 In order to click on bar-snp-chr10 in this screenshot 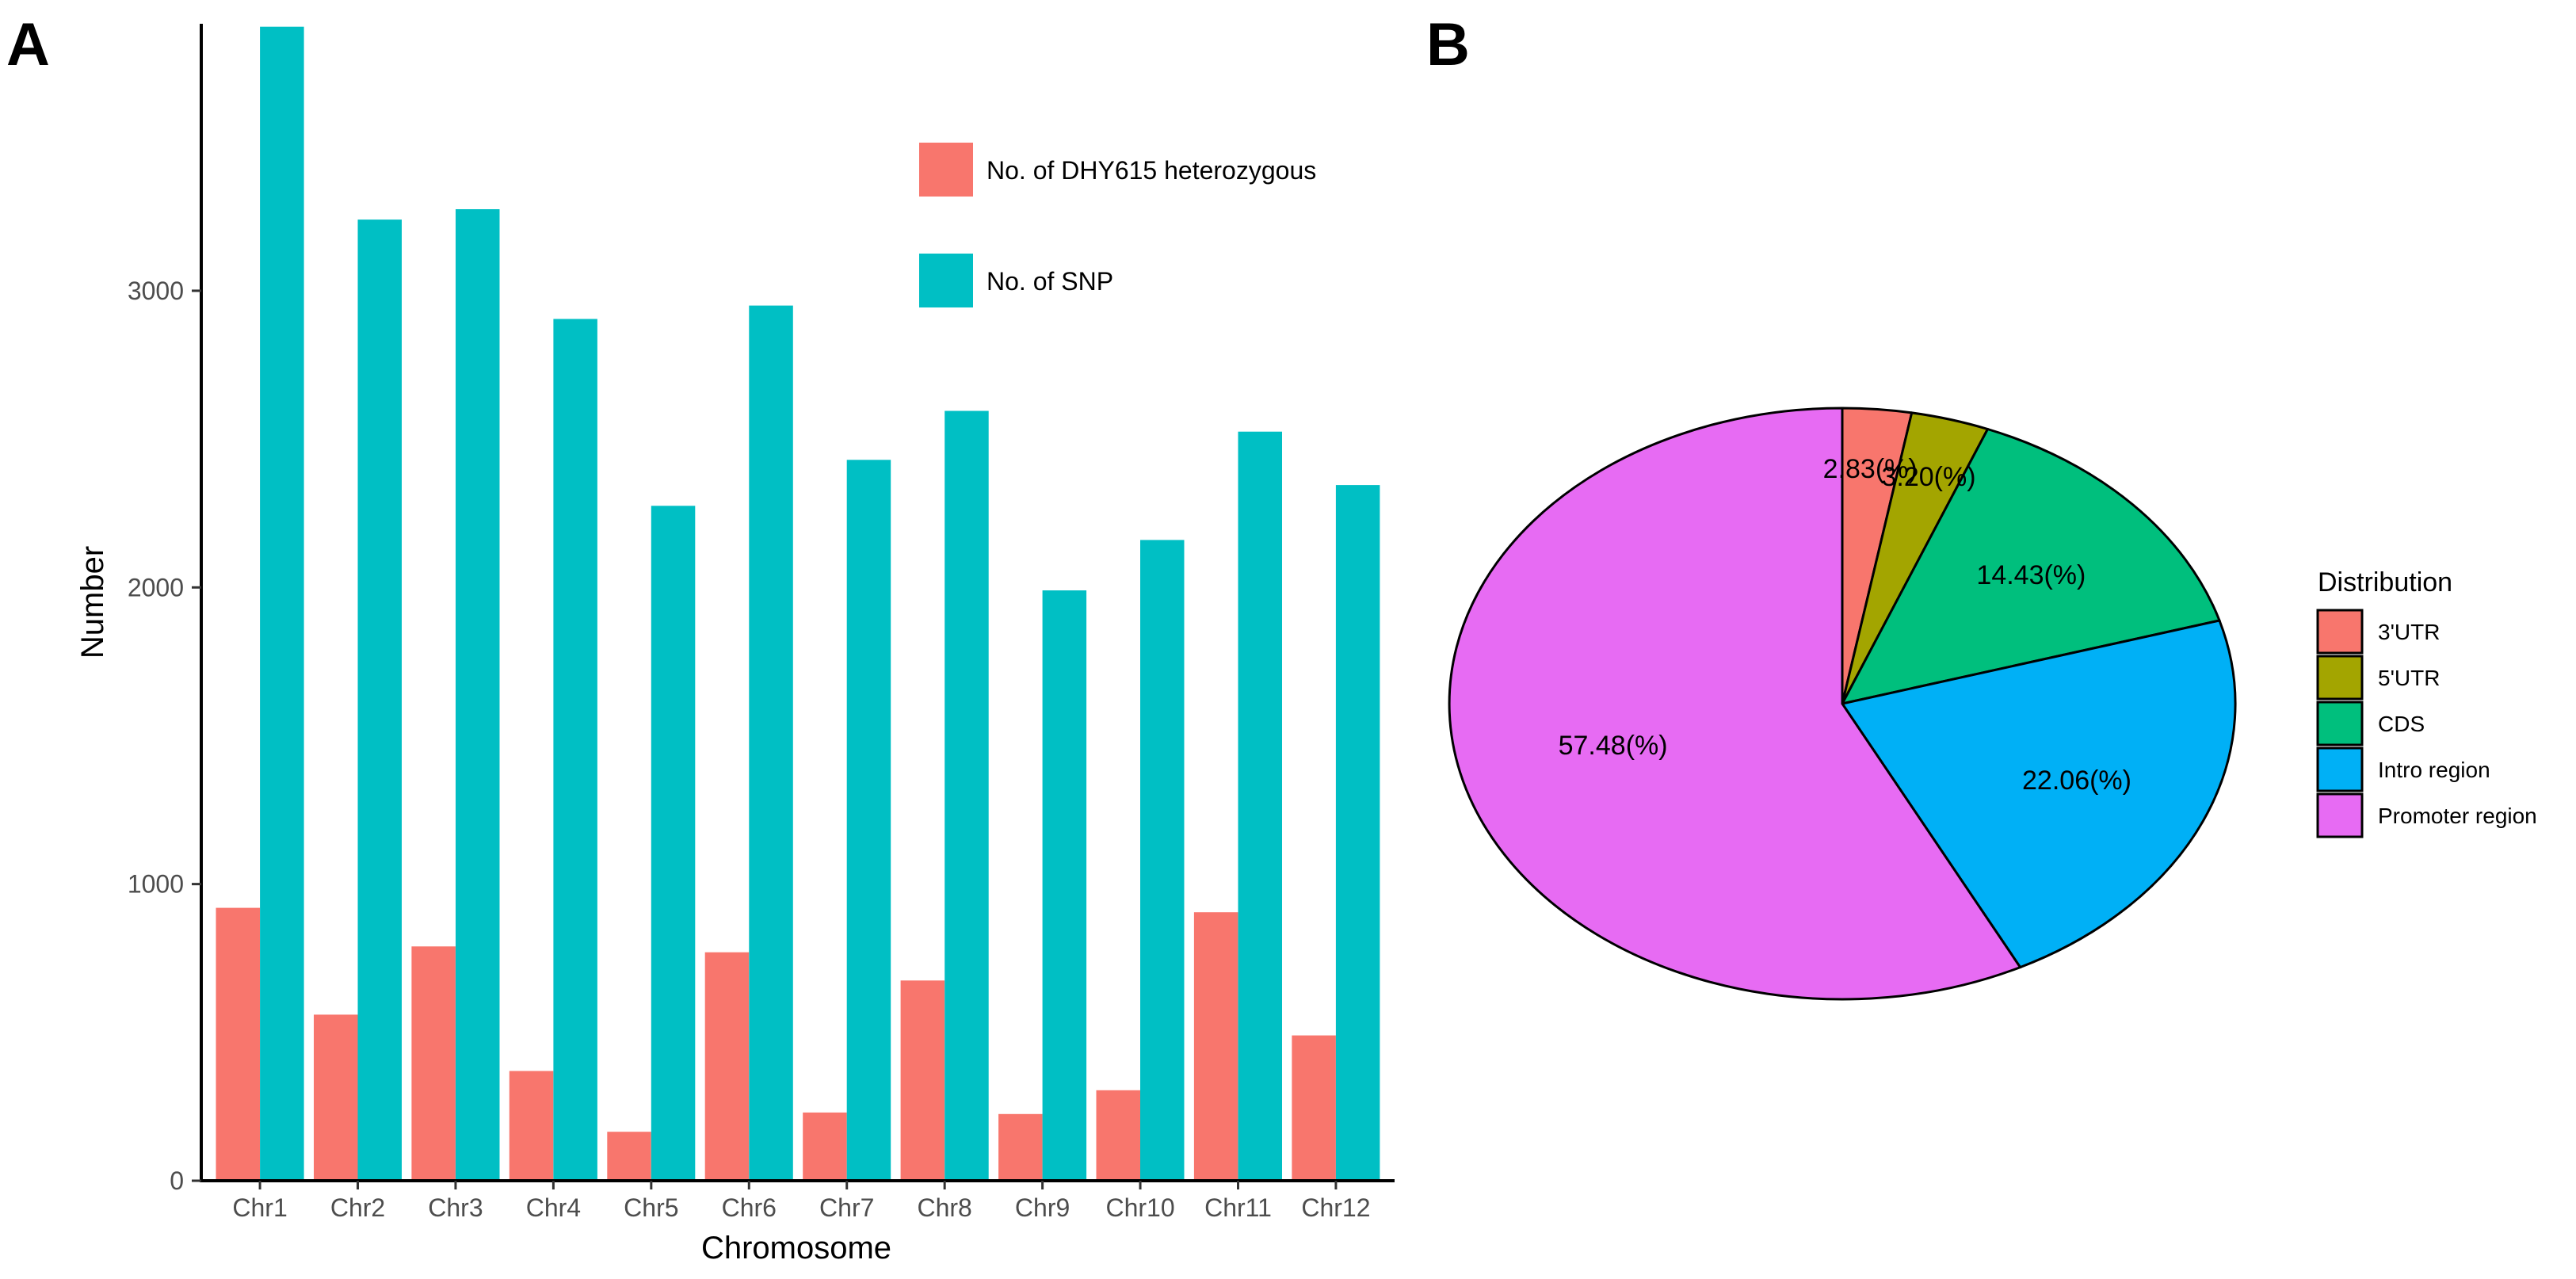, I will do `click(1162, 861)`.